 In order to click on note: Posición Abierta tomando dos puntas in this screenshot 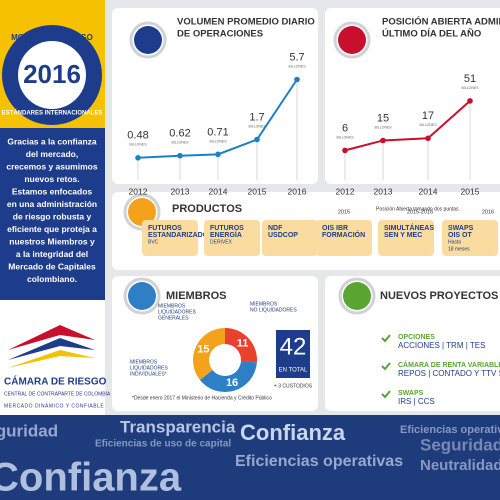, I will do `click(417, 209)`.